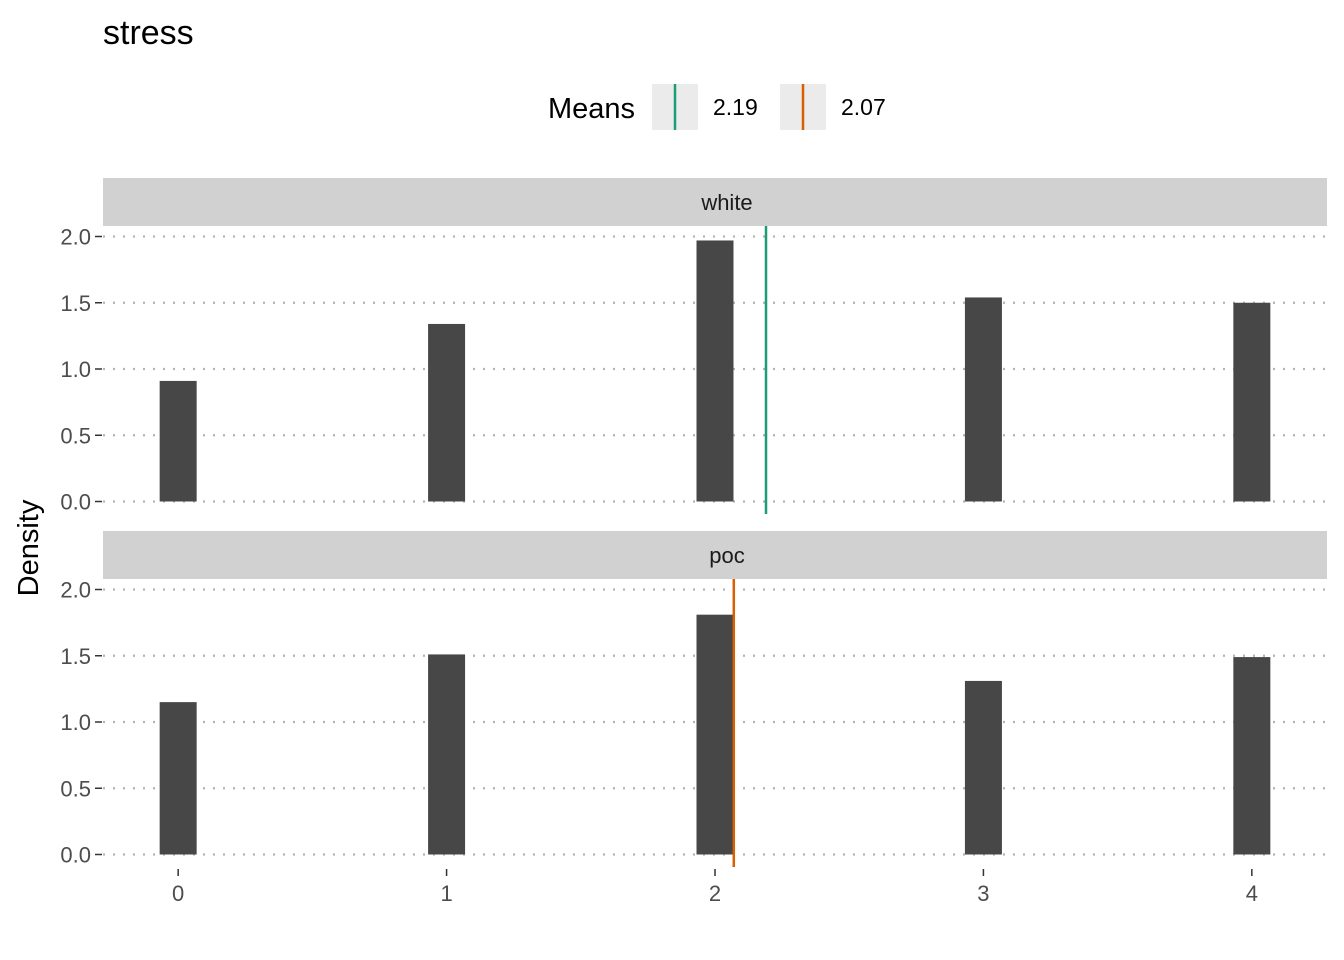 This screenshot has height=960, width=1344. I want to click on chart-title: stress, so click(148, 33).